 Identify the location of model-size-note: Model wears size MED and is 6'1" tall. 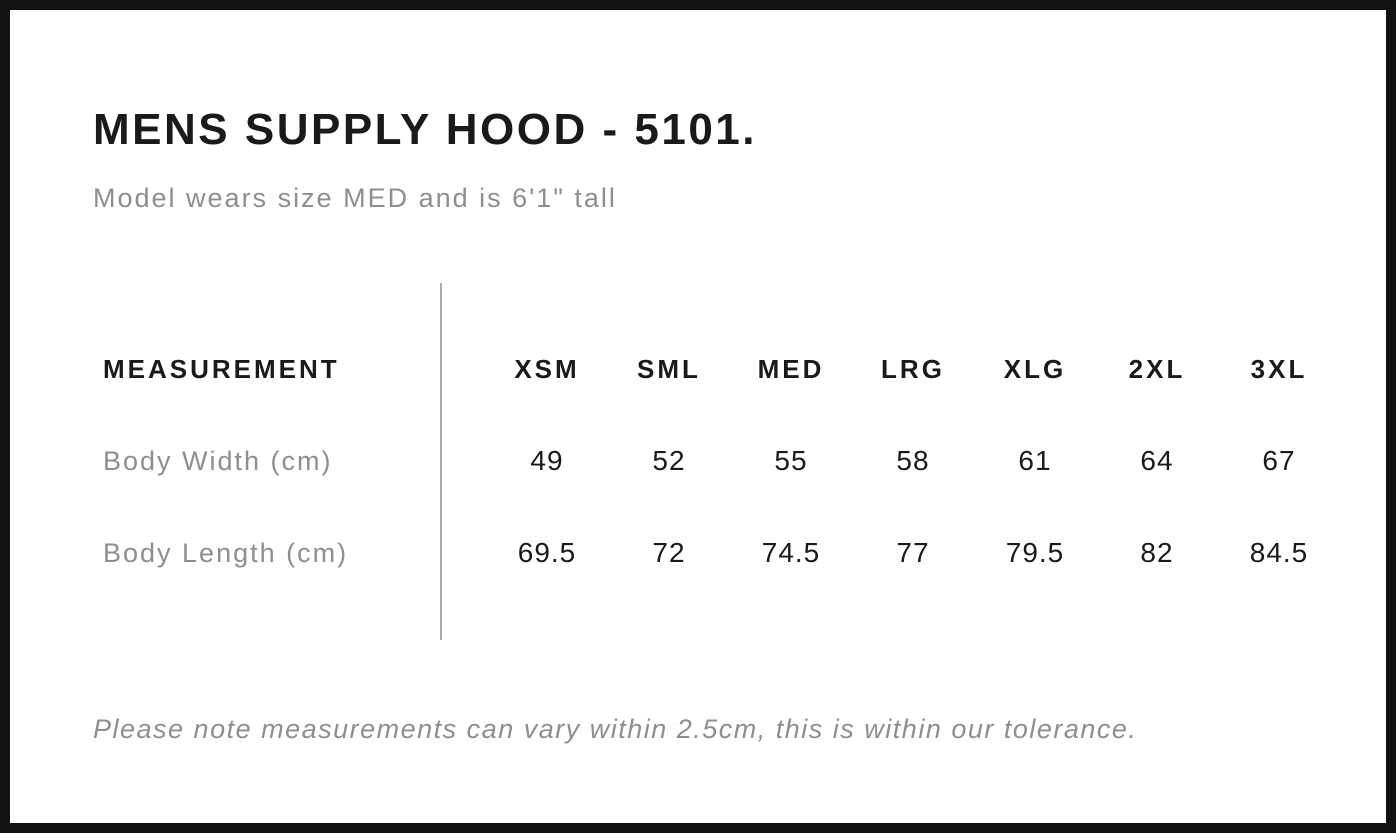
(355, 198).